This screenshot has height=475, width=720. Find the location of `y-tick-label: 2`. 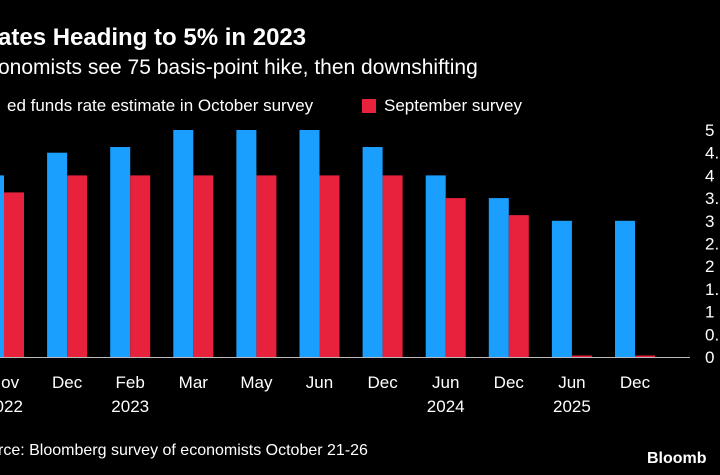

y-tick-label: 2 is located at coordinates (709, 266).